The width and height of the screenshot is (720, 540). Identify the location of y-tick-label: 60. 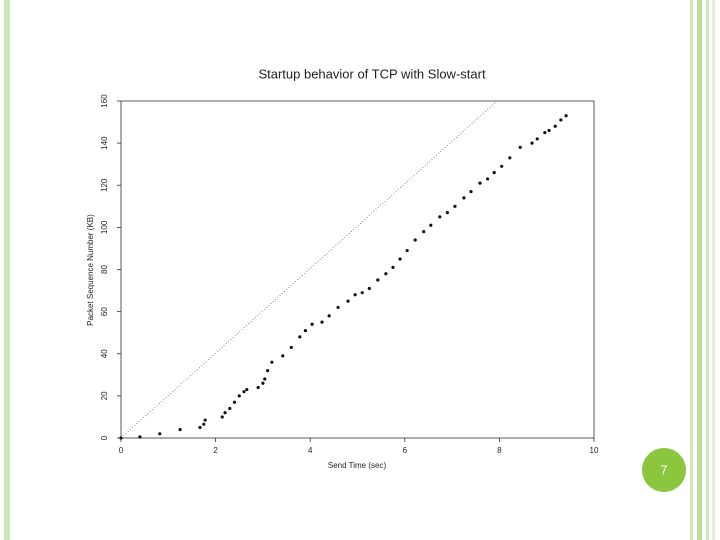
(104, 311).